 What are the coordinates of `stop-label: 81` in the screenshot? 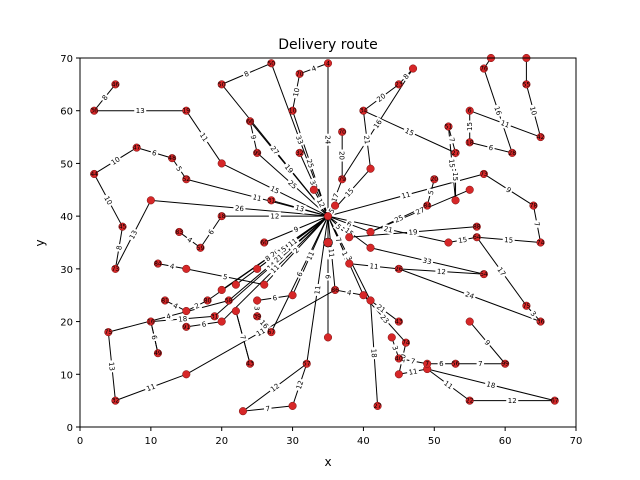 It's located at (165, 300).